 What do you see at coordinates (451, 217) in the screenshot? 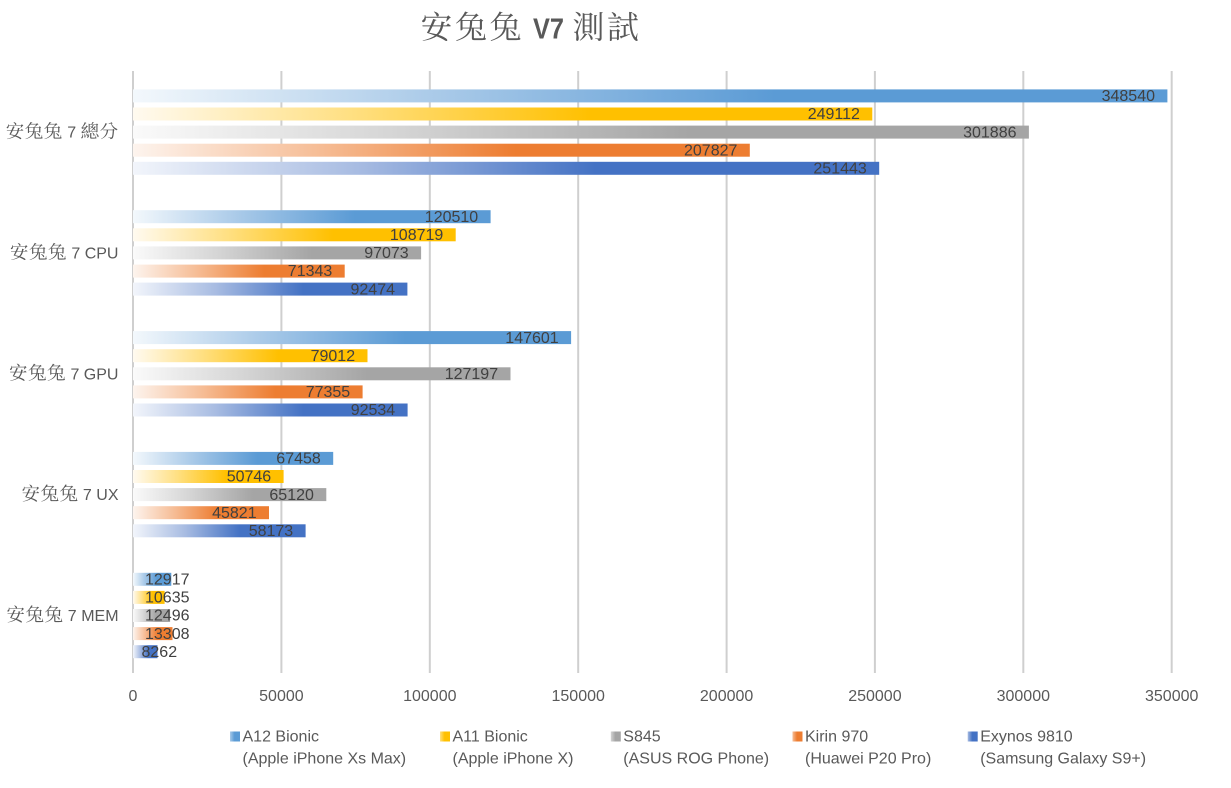
I see `svg-text: 120510` at bounding box center [451, 217].